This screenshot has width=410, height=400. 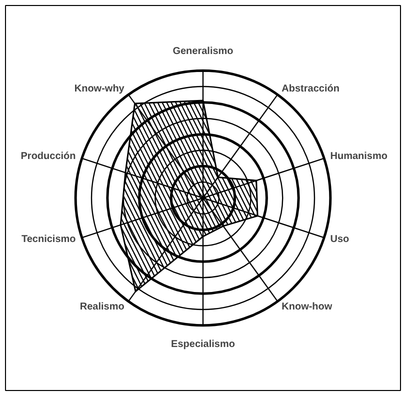 What do you see at coordinates (48, 240) in the screenshot?
I see `spoke-label: Tecnicismo` at bounding box center [48, 240].